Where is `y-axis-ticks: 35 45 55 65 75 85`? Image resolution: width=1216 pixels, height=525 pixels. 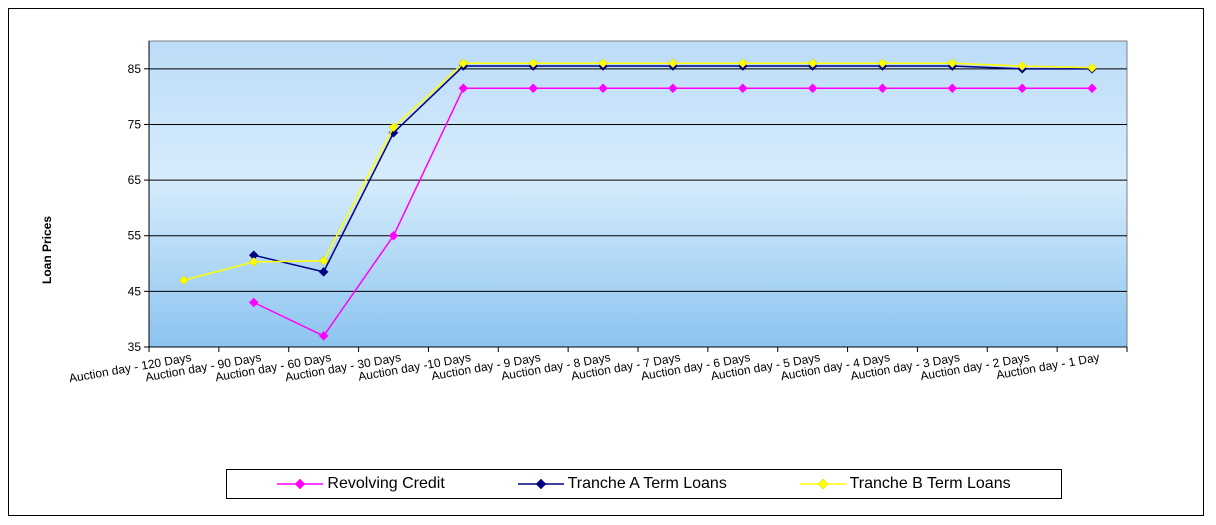
y-axis-ticks: 35 45 55 65 75 85 is located at coordinates (139, 197).